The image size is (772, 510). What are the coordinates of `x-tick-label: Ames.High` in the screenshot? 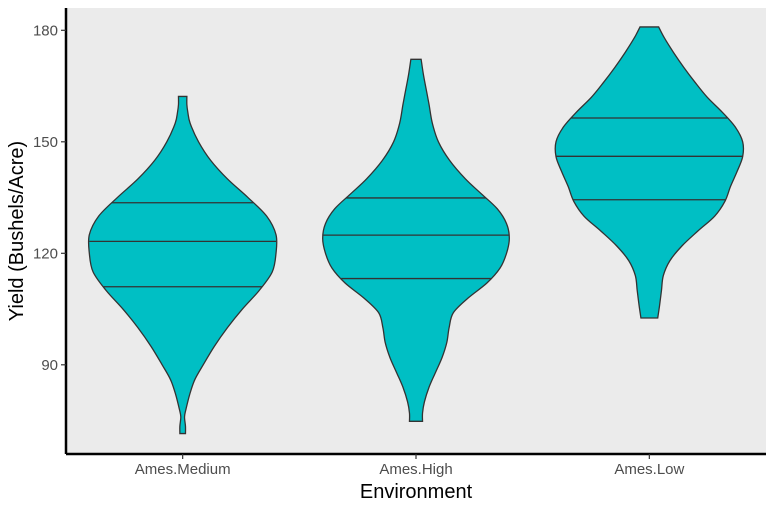 It's located at (415, 469).